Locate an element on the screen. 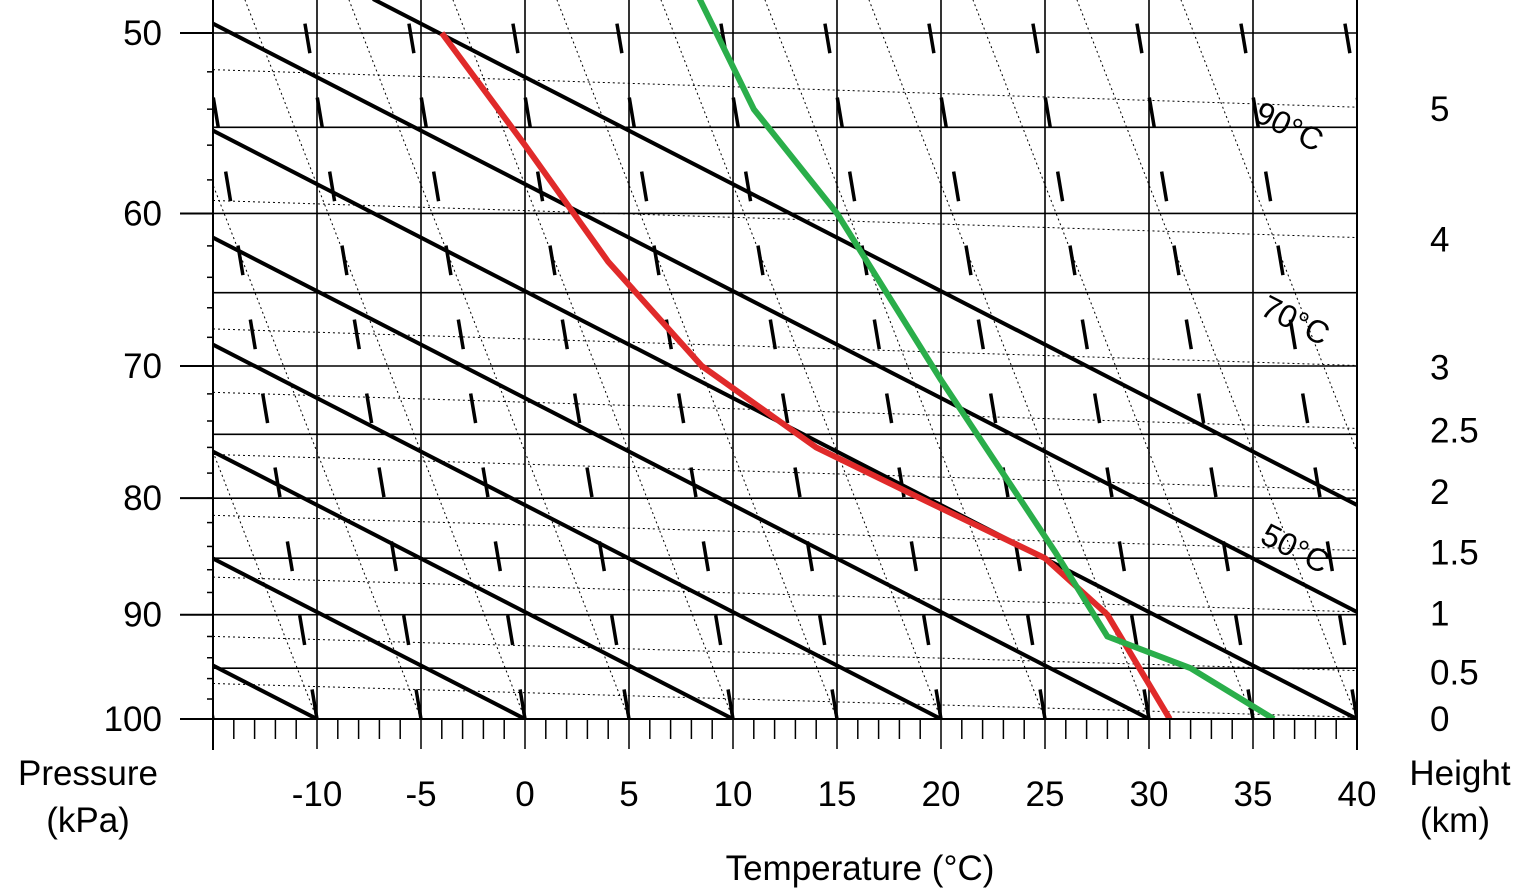  height-tick-label: 5 is located at coordinates (1439, 109).